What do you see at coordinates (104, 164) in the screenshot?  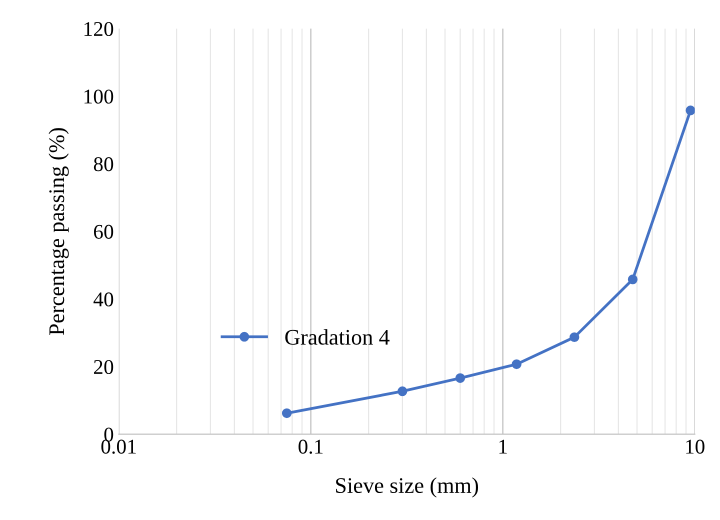 I see `y-tick-label: 80` at bounding box center [104, 164].